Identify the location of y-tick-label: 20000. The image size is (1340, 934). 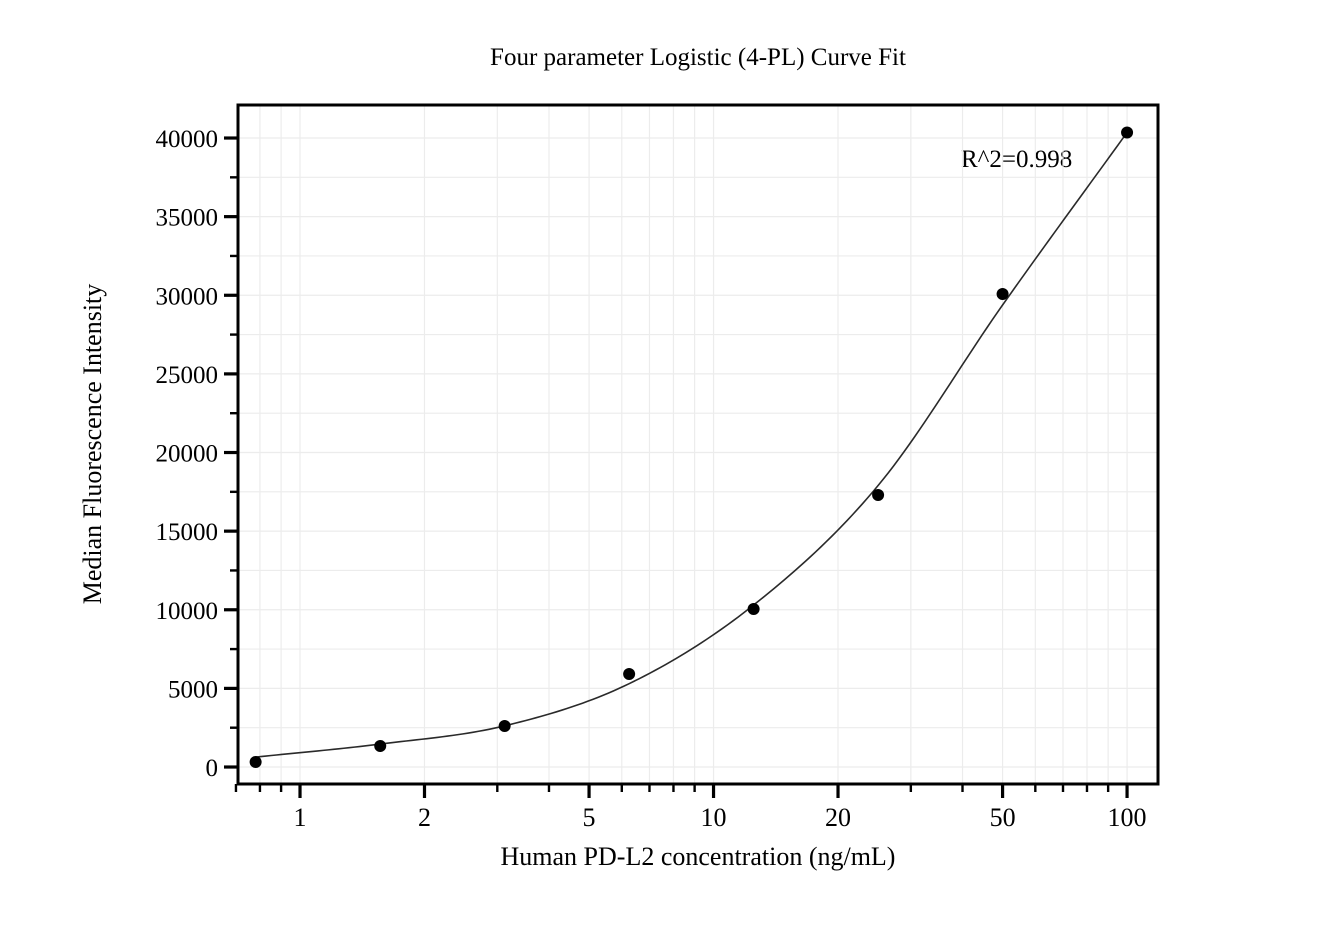
(187, 454).